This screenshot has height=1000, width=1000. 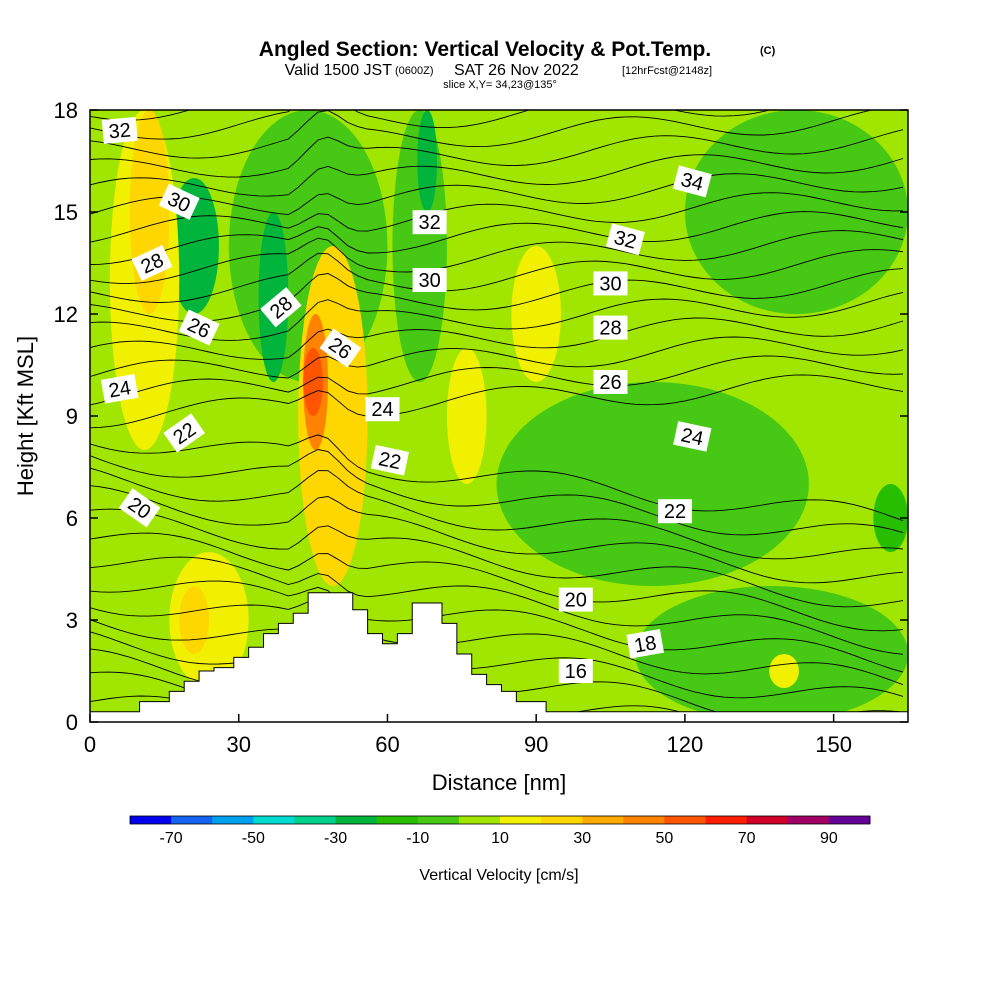 What do you see at coordinates (747, 838) in the screenshot?
I see `colorbar-tick-label: 70` at bounding box center [747, 838].